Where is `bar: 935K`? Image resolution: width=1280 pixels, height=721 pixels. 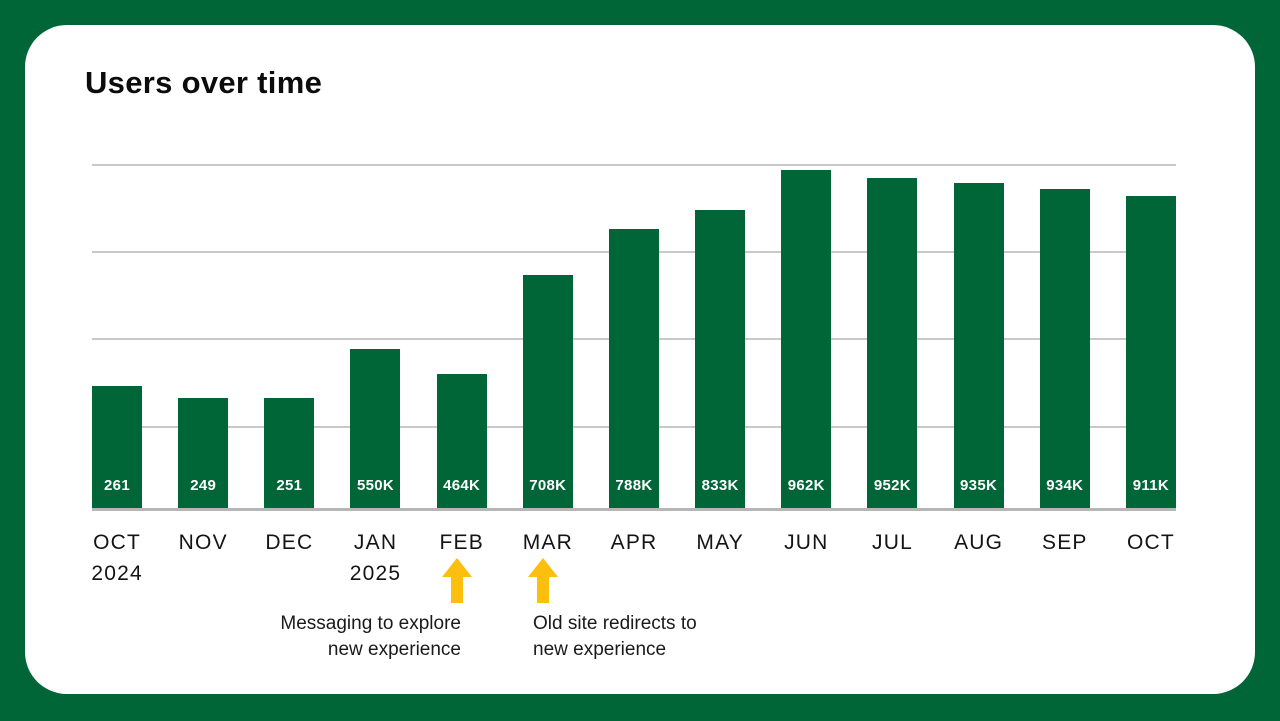
bar: 935K is located at coordinates (978, 345).